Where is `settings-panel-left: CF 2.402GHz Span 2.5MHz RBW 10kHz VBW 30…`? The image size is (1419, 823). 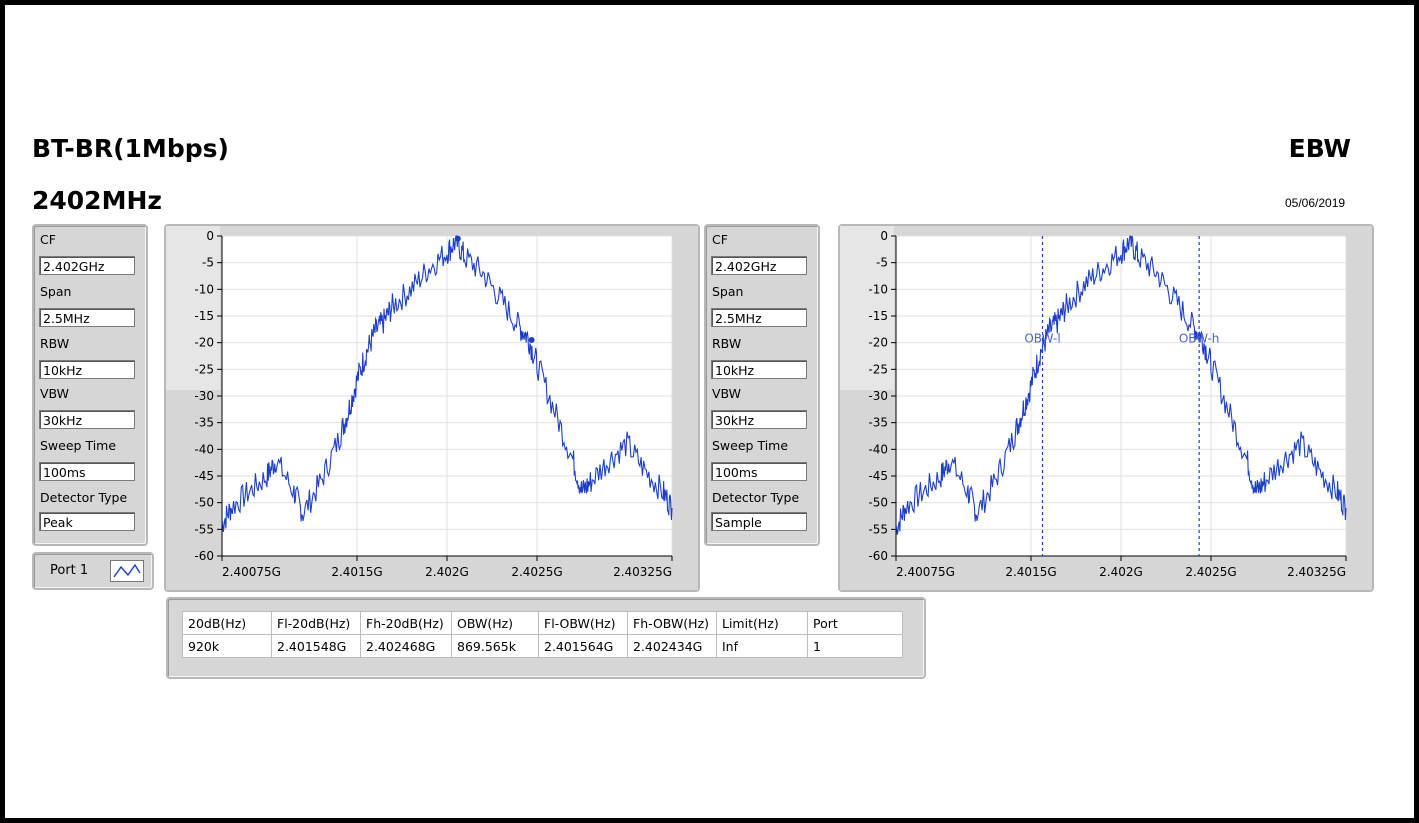
settings-panel-left: CF 2.402GHz Span 2.5MHz RBW 10kHz VBW 30… is located at coordinates (90, 385).